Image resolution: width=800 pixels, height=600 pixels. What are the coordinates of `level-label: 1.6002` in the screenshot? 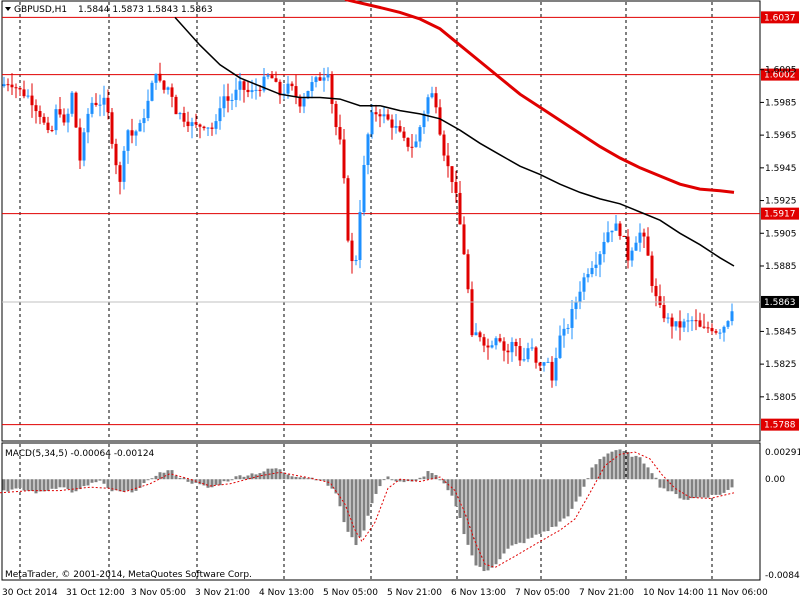 It's located at (780, 76).